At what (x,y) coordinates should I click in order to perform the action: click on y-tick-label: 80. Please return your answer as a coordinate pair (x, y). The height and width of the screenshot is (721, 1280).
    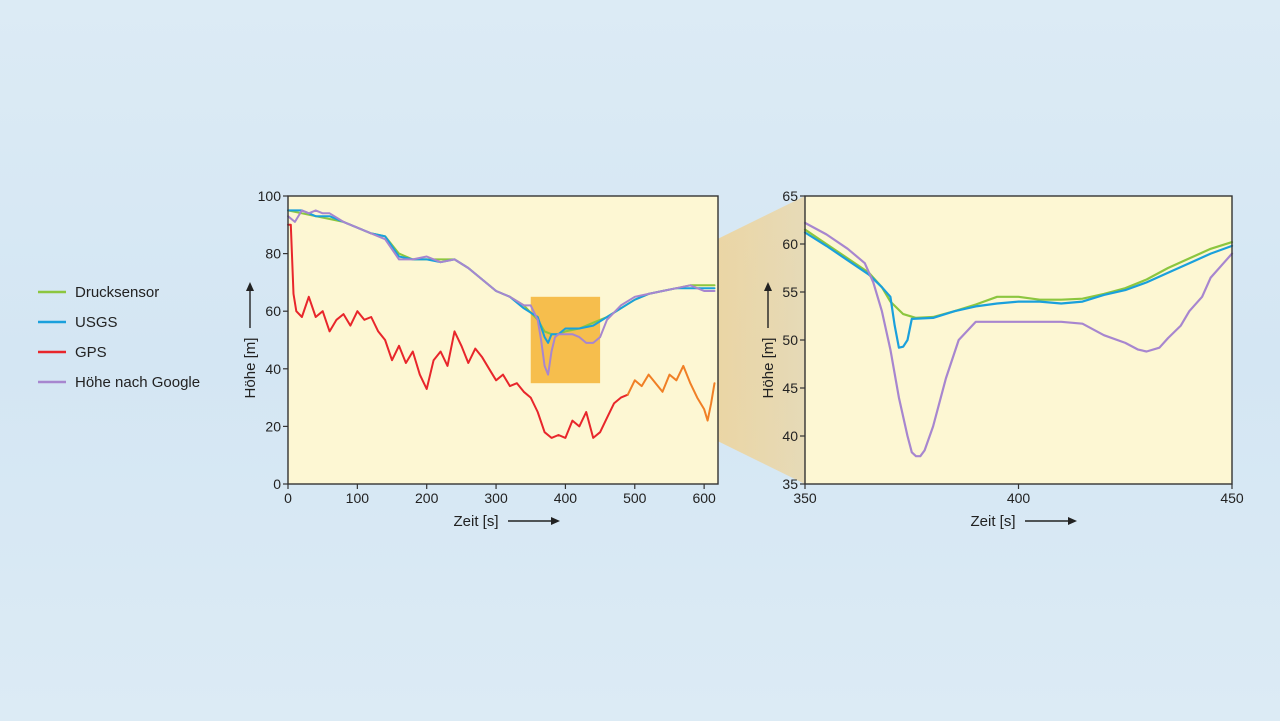
    Looking at the image, I should click on (273, 254).